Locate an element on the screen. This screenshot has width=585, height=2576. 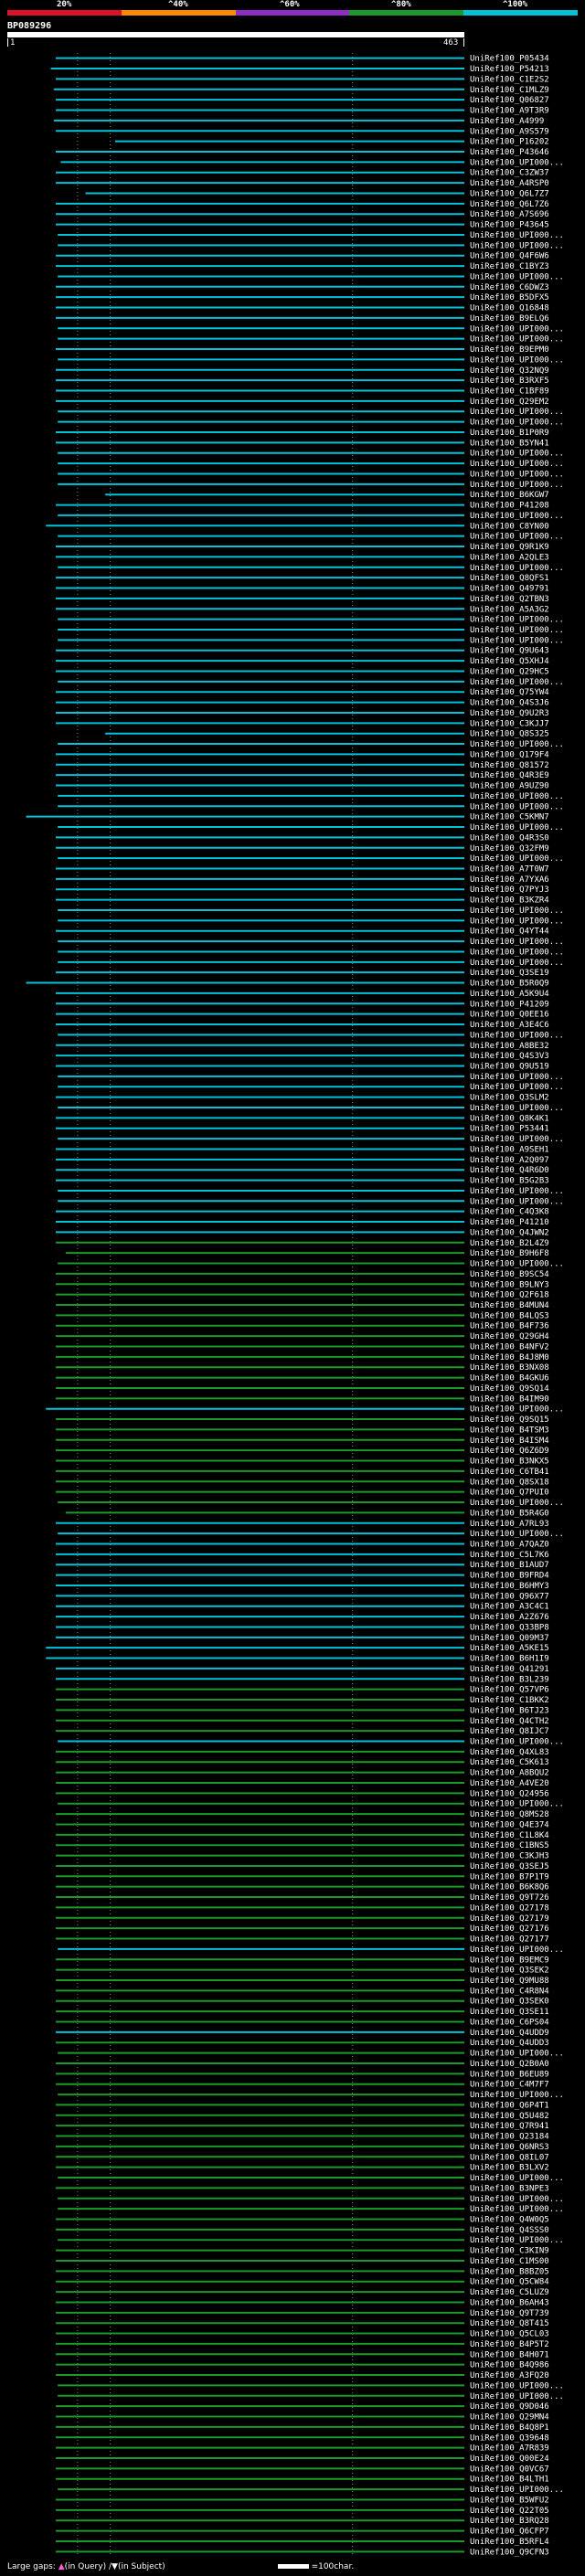
hit-label: UniRef100_Q9U643 is located at coordinates (510, 651).